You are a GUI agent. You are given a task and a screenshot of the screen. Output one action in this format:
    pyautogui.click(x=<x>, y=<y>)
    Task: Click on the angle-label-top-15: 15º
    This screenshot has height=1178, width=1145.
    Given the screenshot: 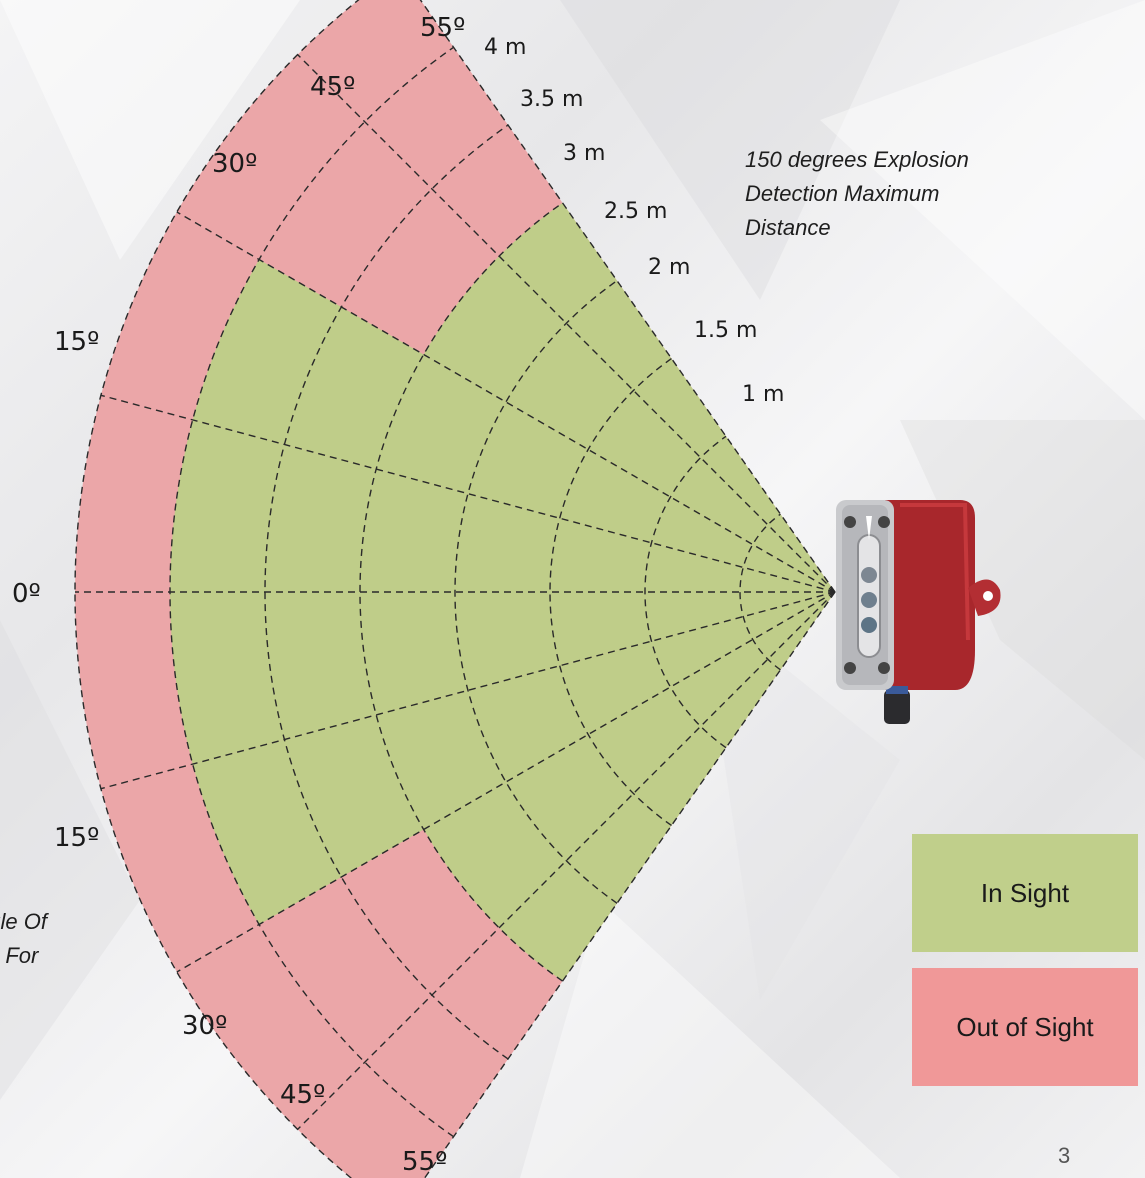 What is the action you would take?
    pyautogui.click(x=76, y=342)
    